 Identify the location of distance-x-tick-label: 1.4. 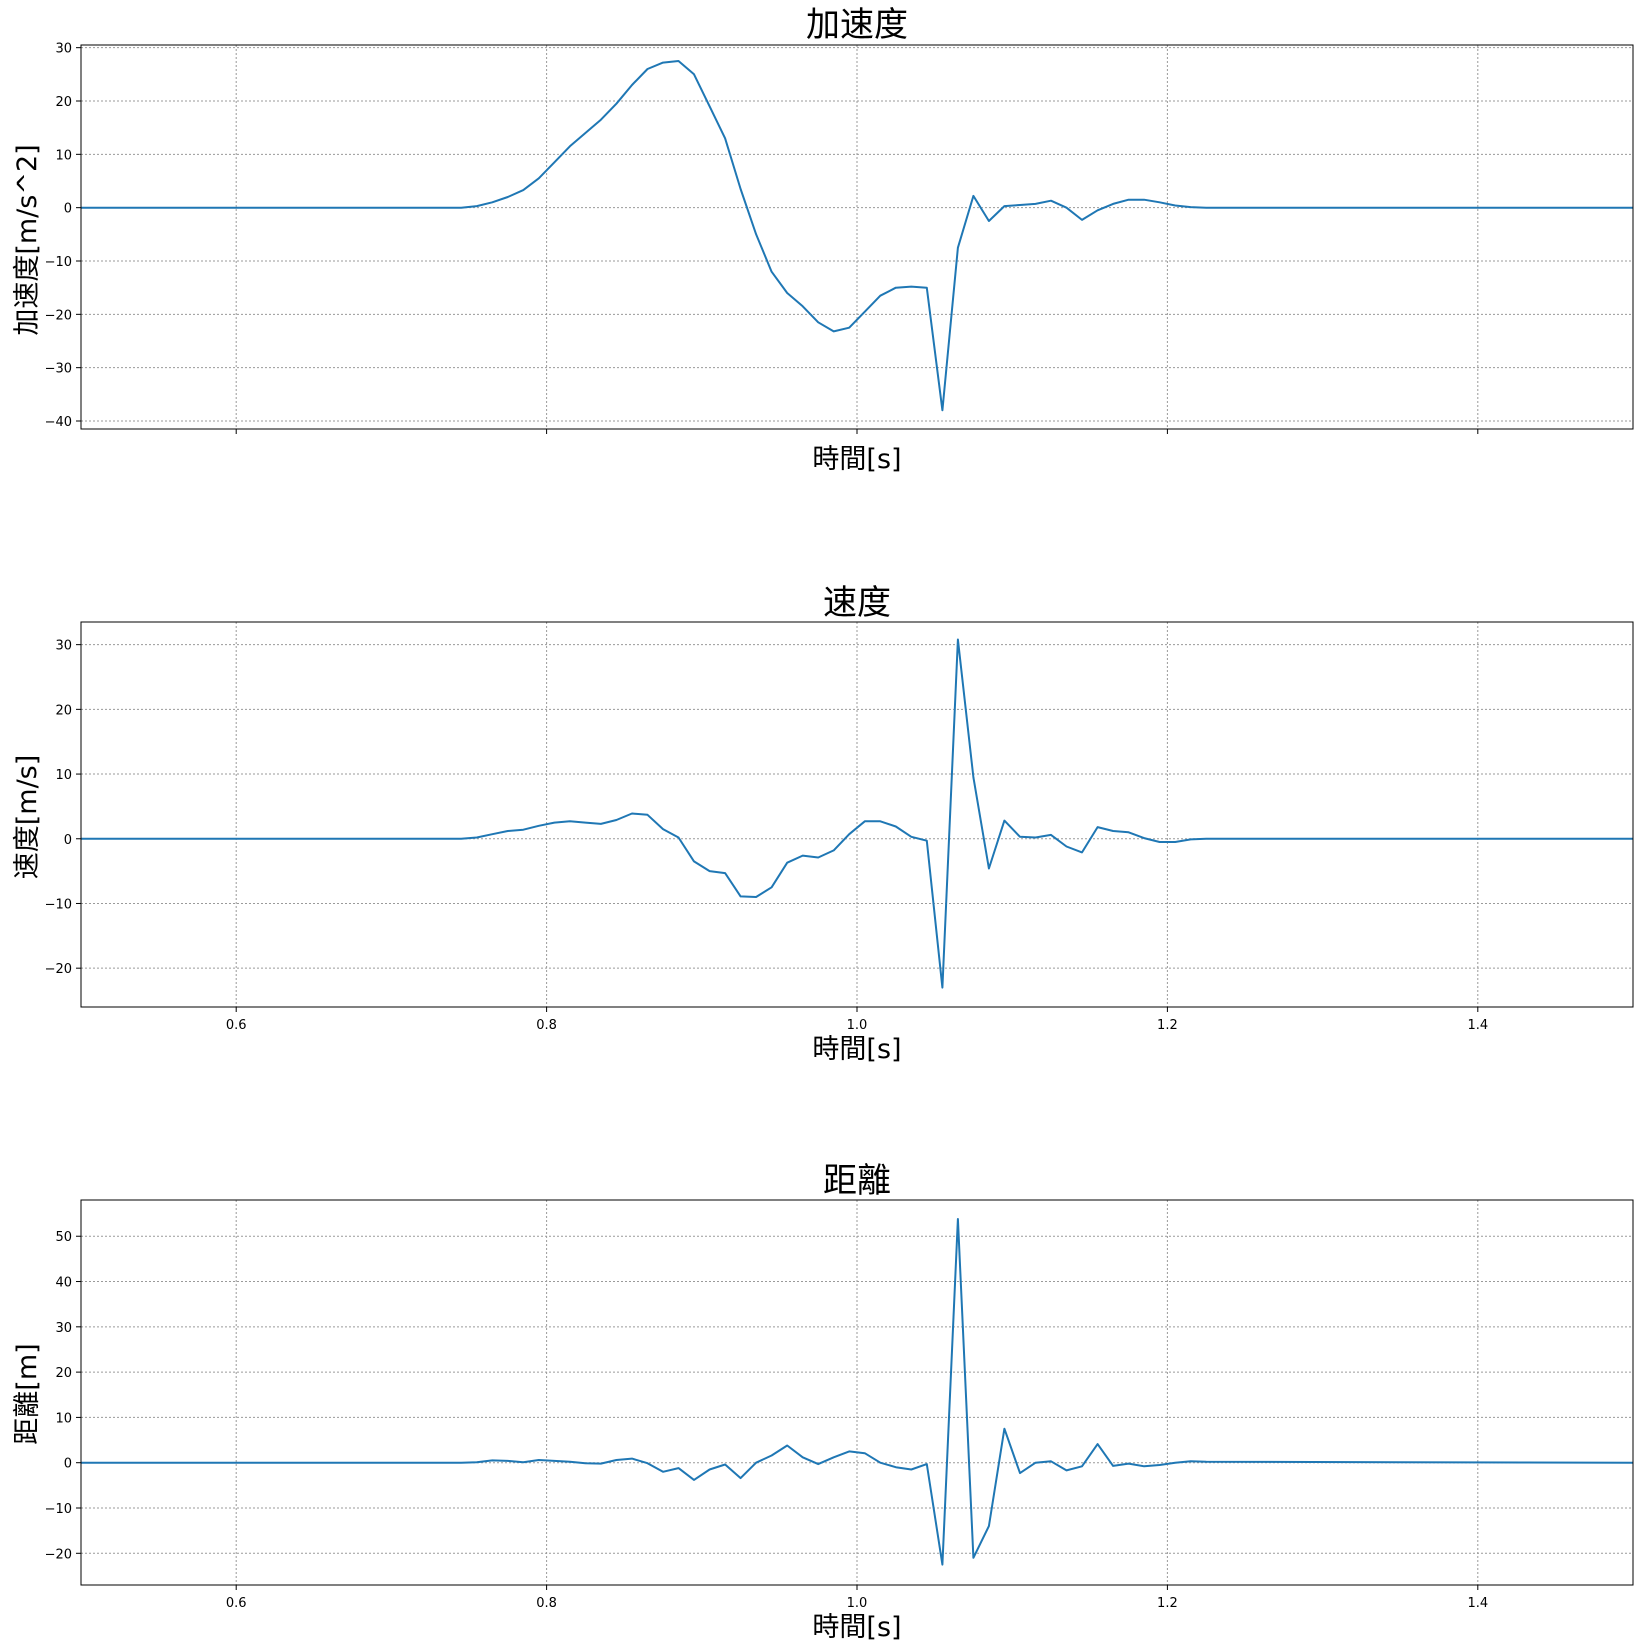
(1477, 1603).